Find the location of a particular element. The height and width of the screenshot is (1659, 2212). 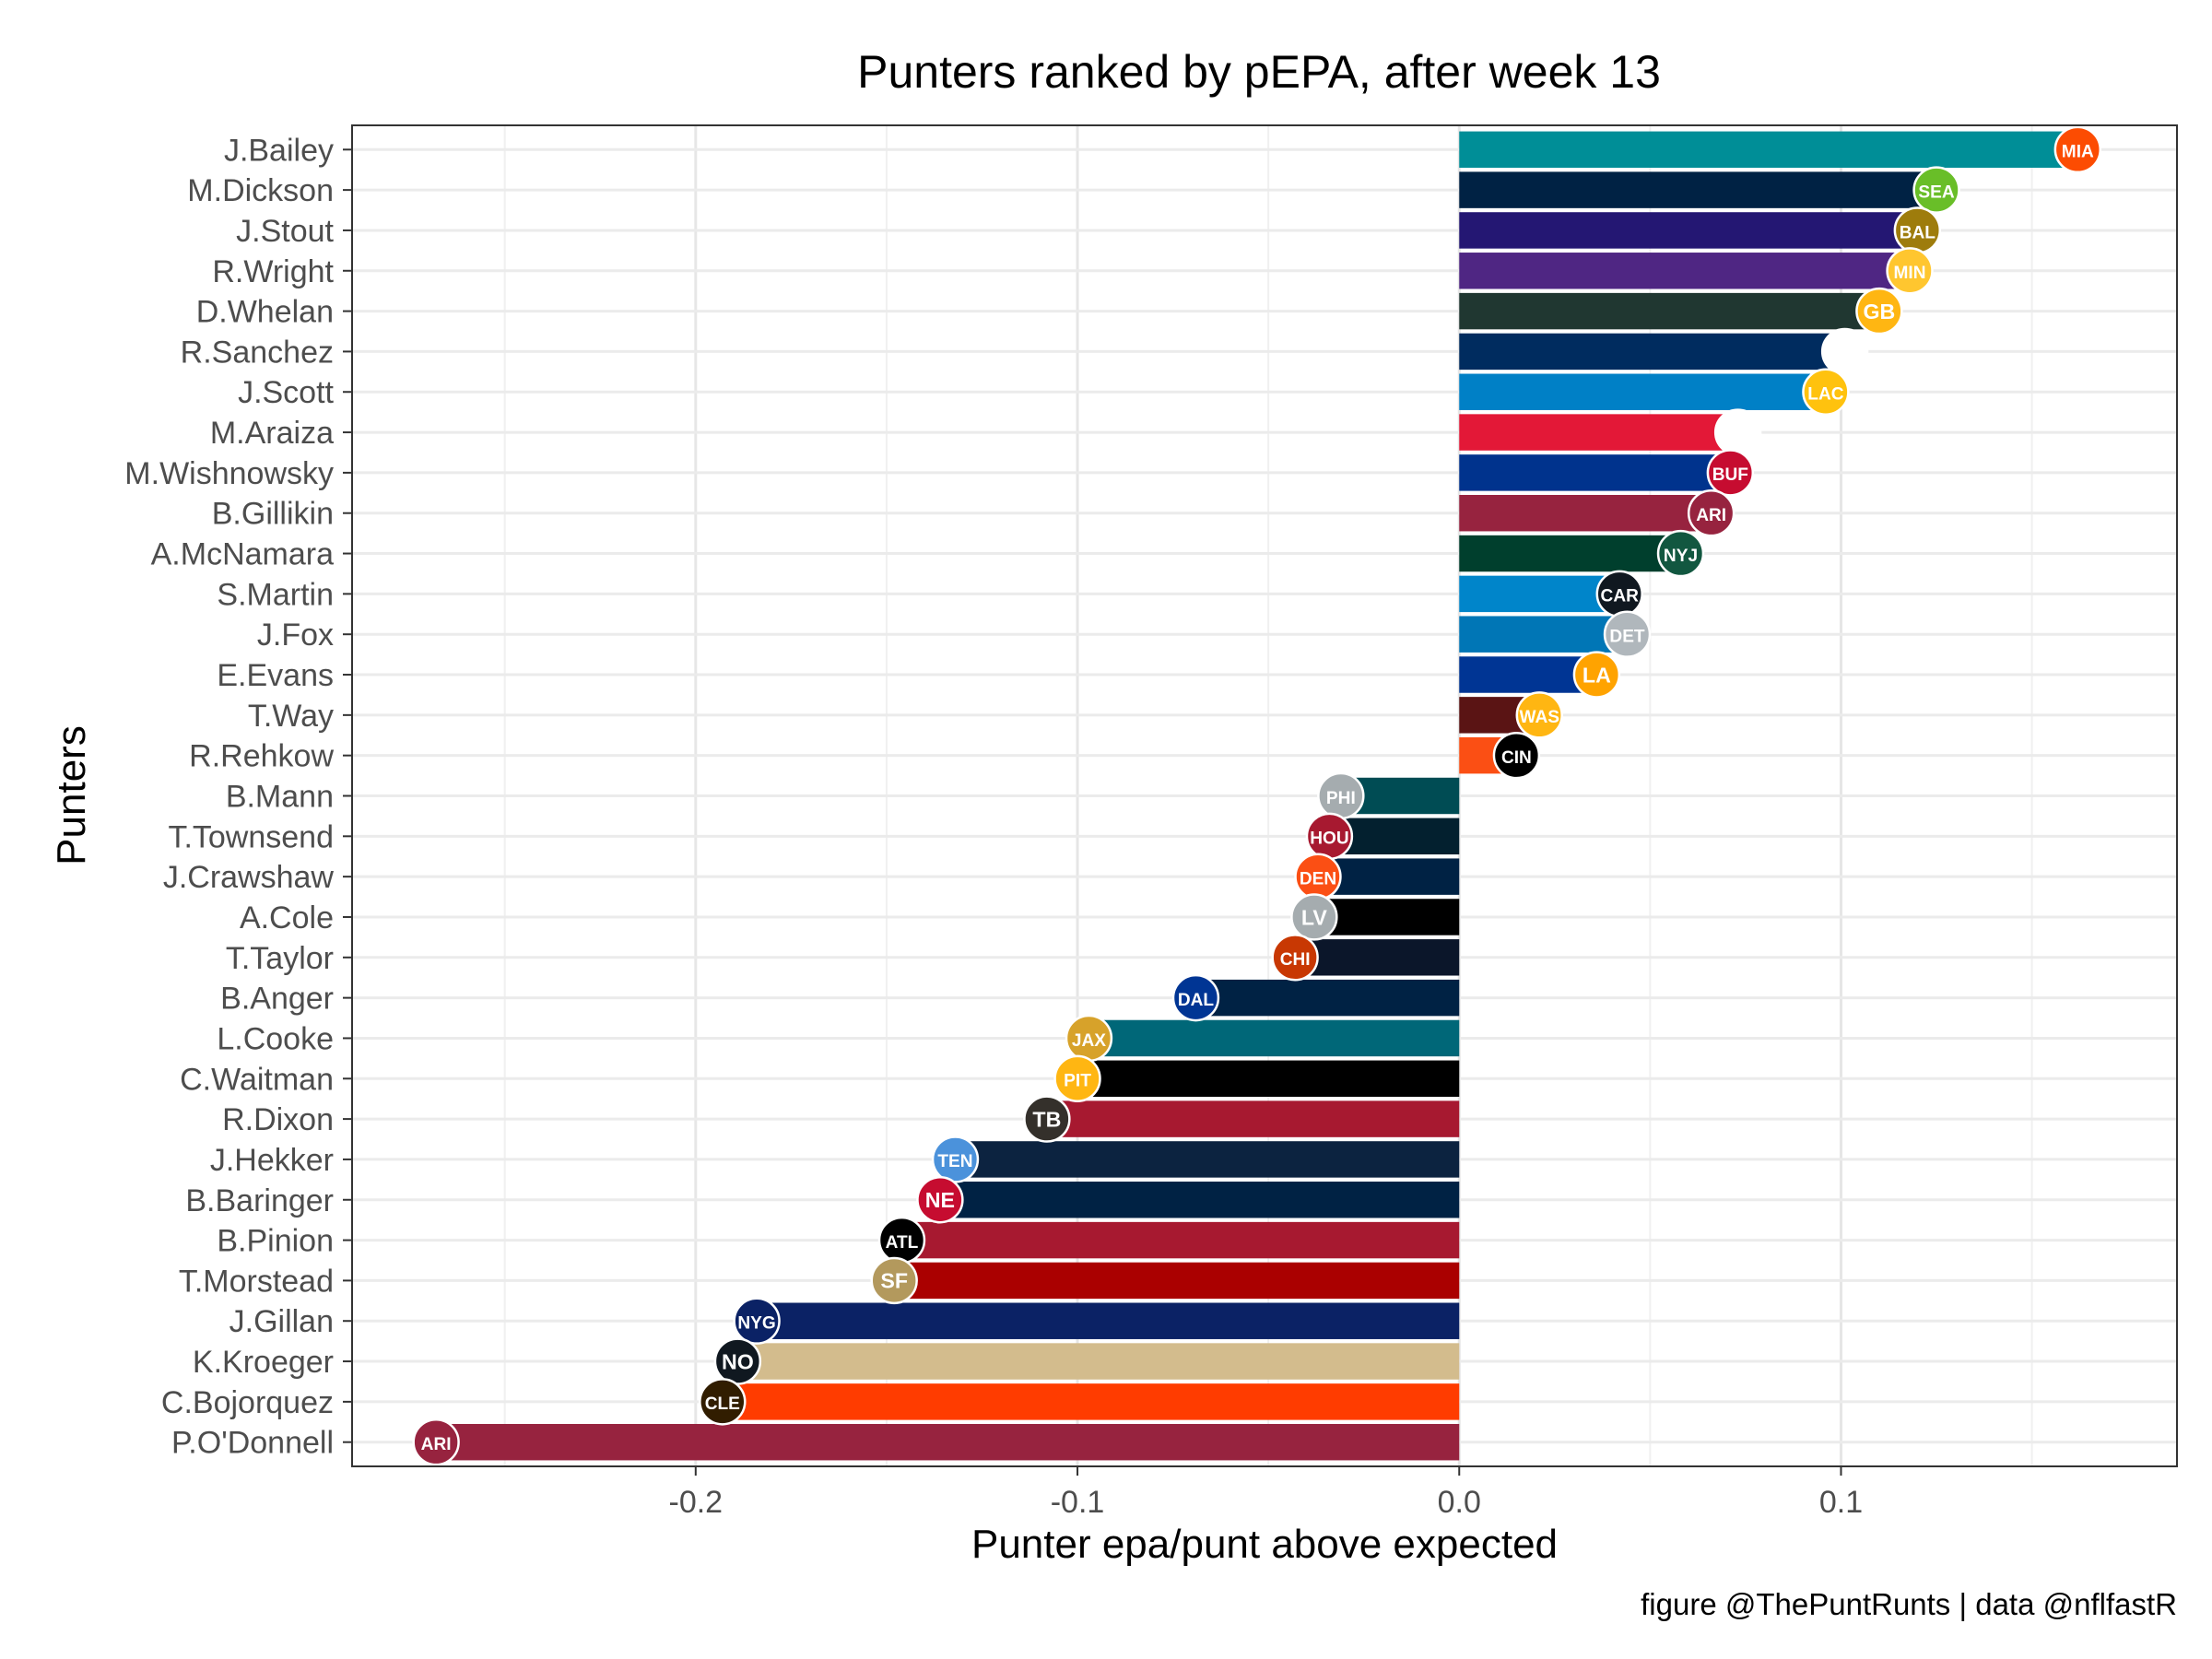

team-abbr: NYJ is located at coordinates (1681, 556).